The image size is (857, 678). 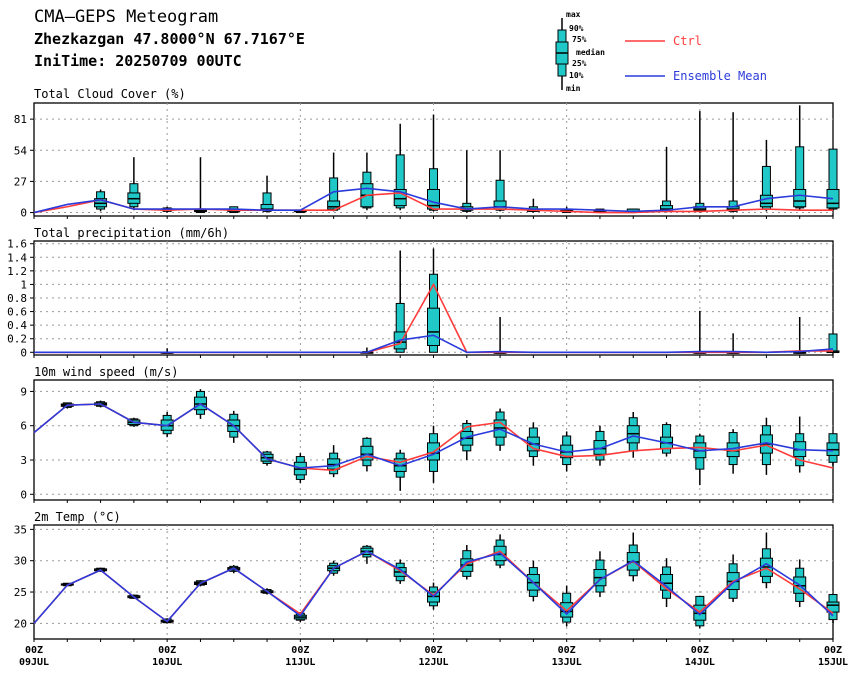 I want to click on y-tick-label: 35, so click(x=20, y=529).